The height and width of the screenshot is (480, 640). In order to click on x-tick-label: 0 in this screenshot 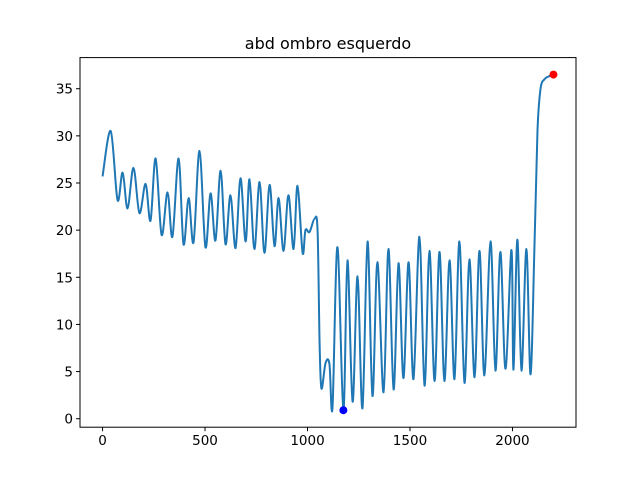, I will do `click(102, 441)`.